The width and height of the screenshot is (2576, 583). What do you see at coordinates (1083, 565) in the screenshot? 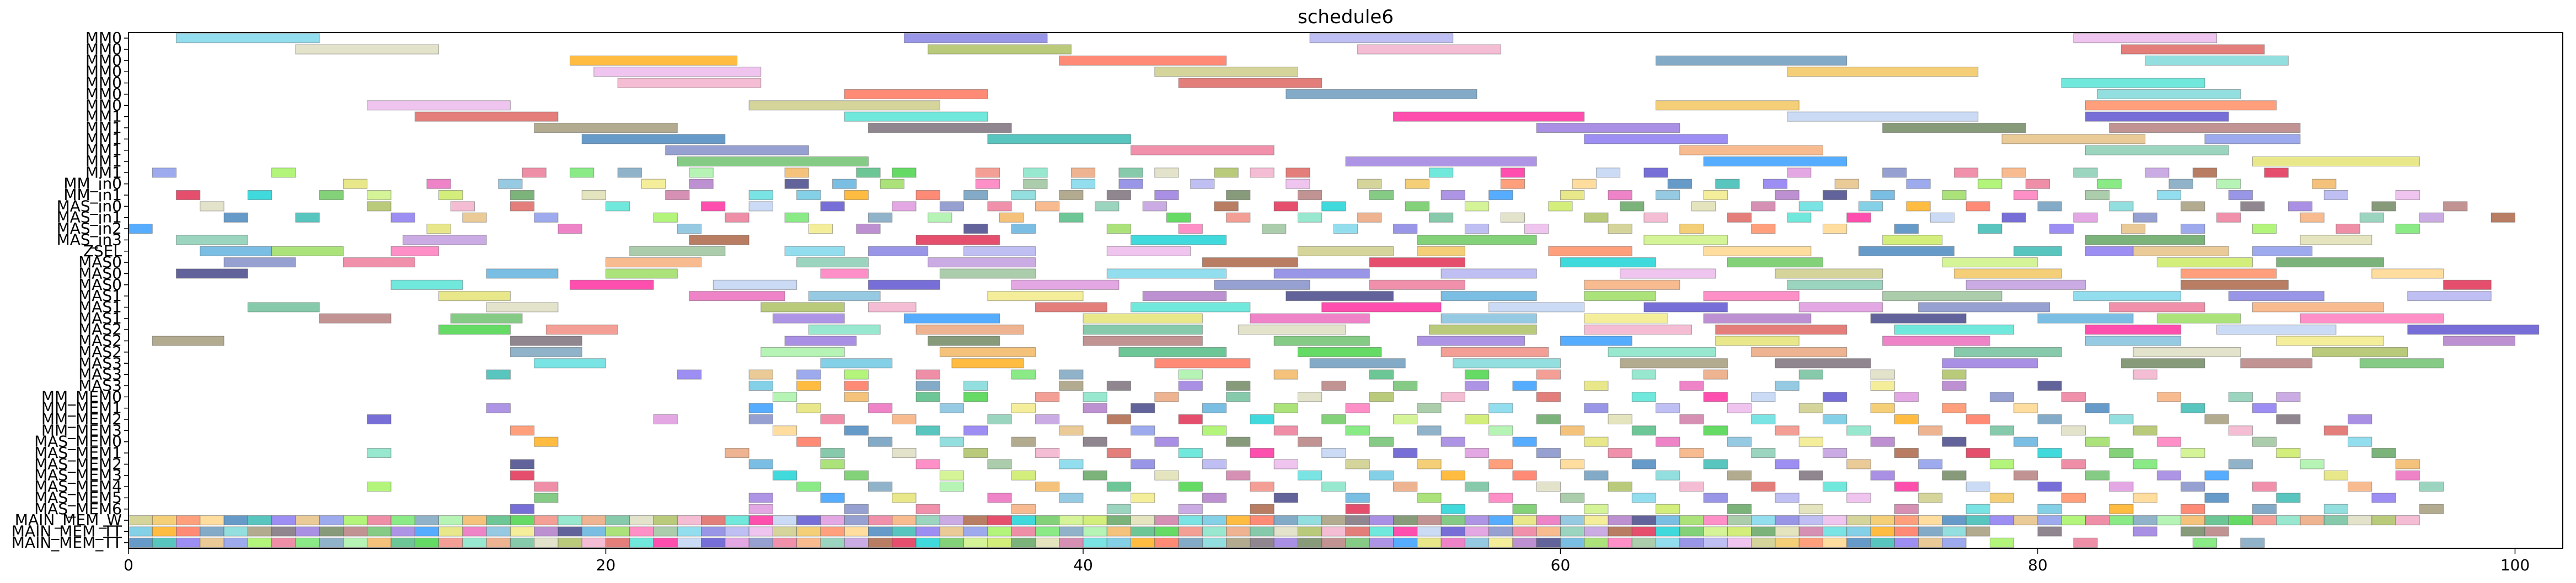
I see `x-tick-label: 40` at bounding box center [1083, 565].